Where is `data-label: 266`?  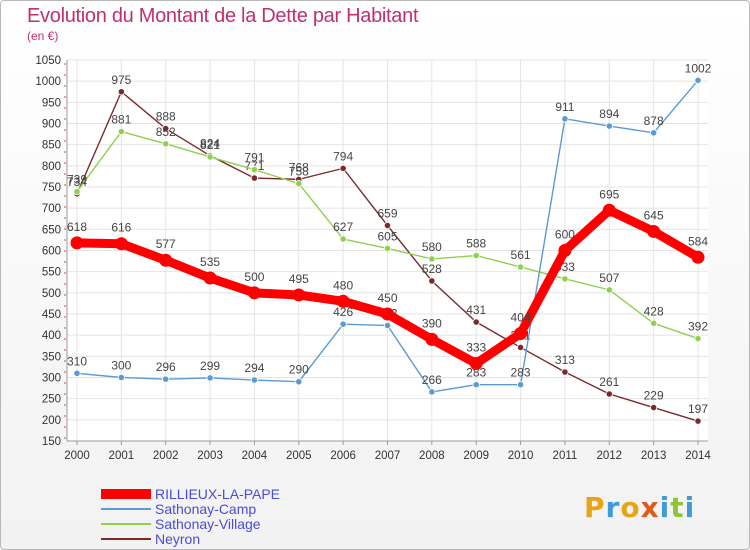
data-label: 266 is located at coordinates (432, 380).